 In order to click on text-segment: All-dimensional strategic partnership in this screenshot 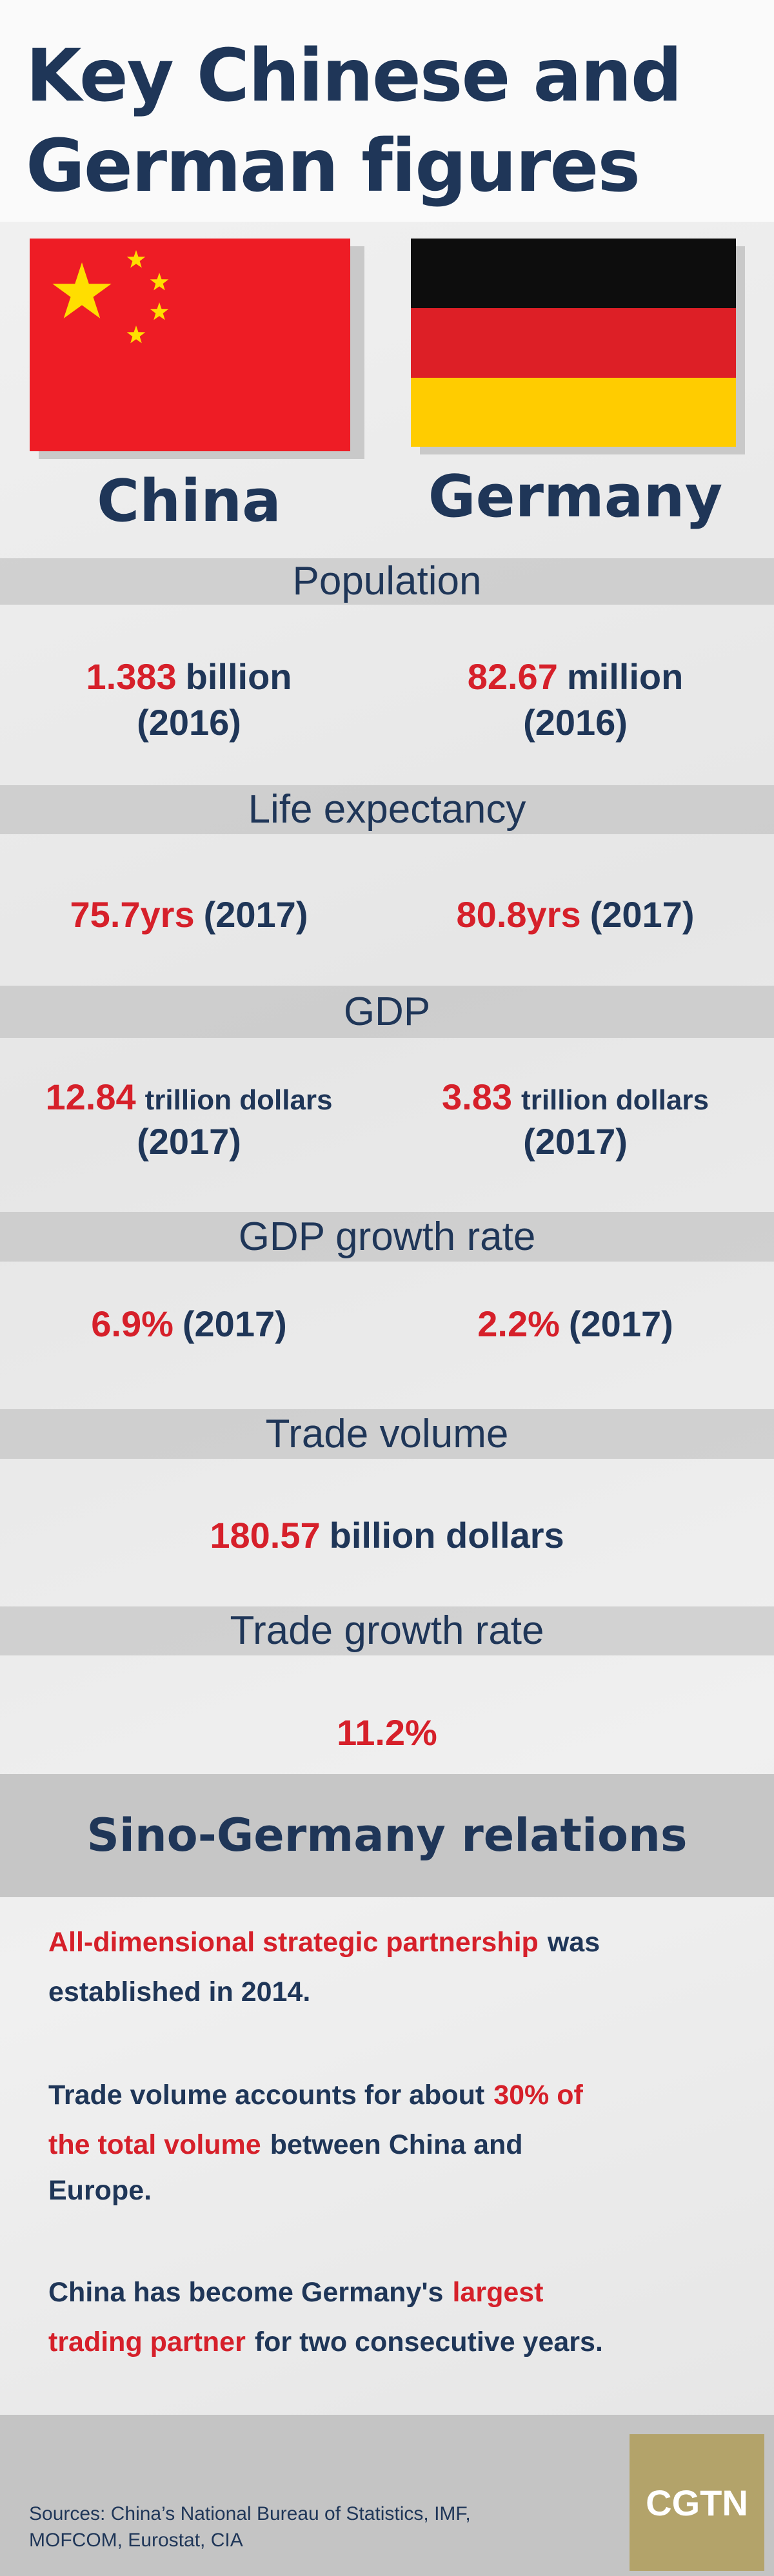, I will do `click(294, 1943)`.